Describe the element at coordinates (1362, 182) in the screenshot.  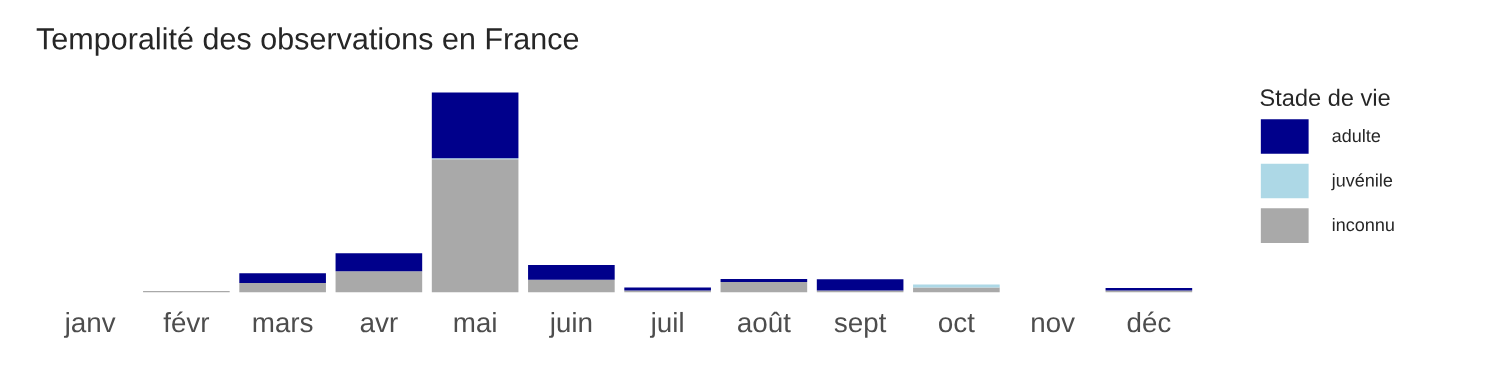
I see `legend-label: juvénile` at that location.